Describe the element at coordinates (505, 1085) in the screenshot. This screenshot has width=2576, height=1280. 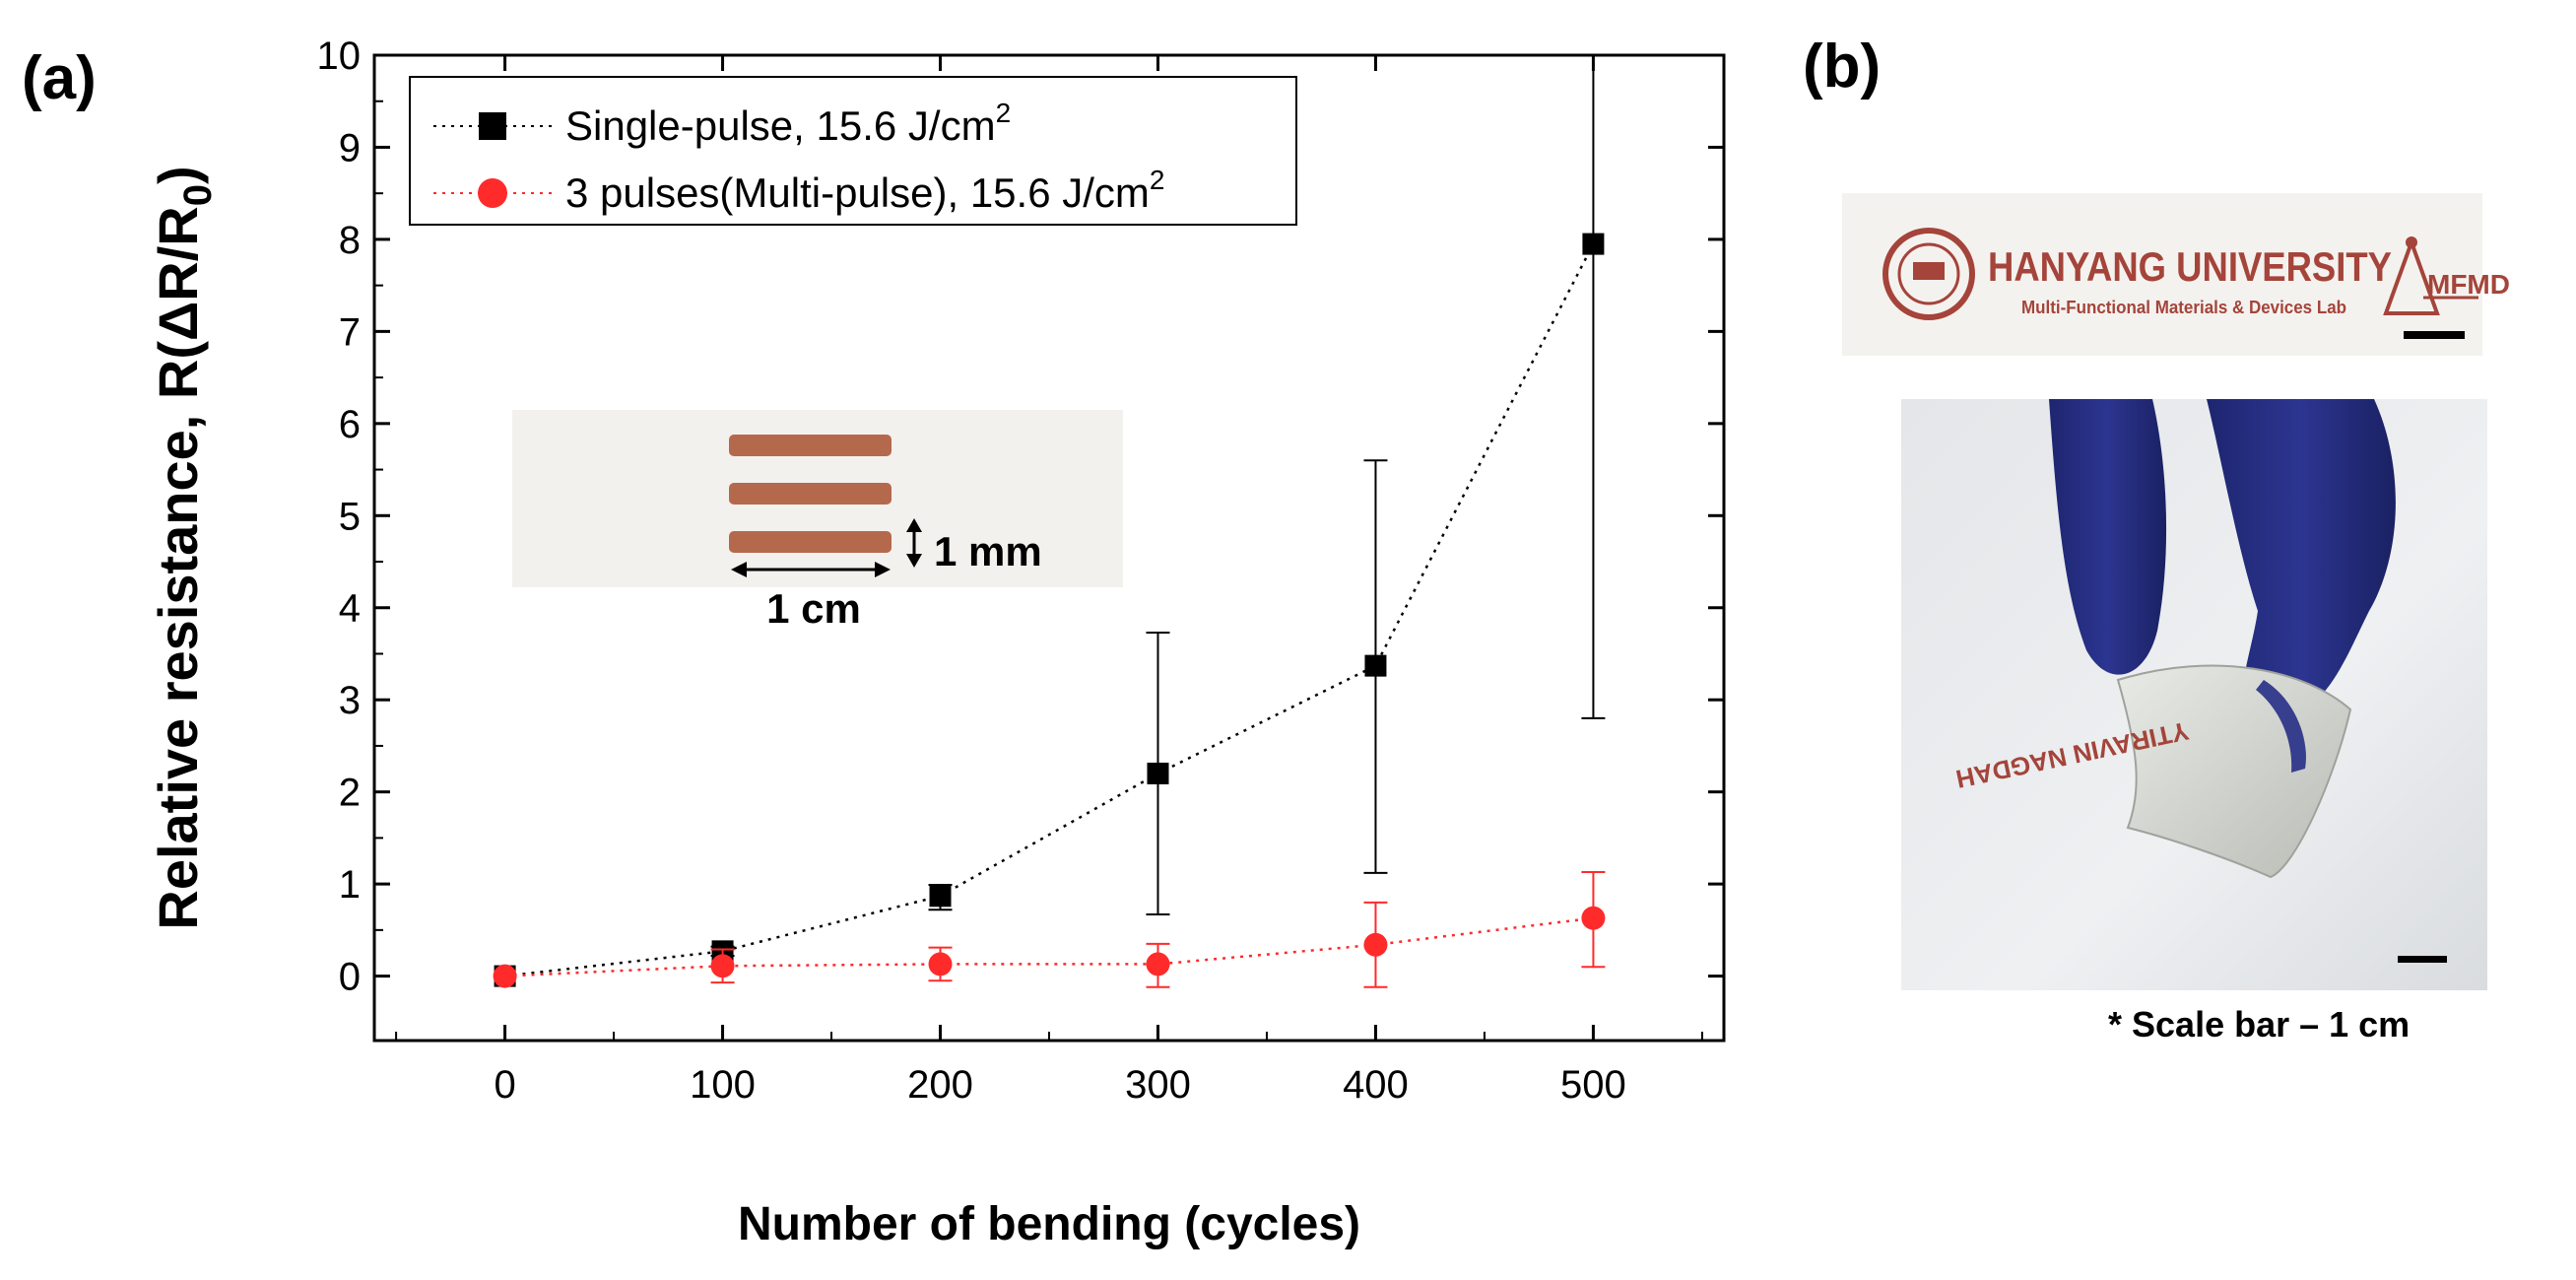
I see `x-tick-label: 0` at that location.